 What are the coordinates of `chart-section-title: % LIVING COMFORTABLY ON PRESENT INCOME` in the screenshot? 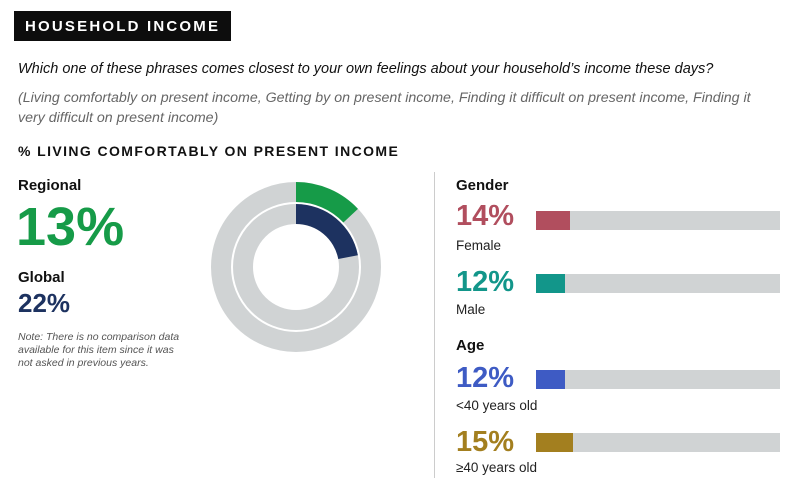 It's located at (209, 151).